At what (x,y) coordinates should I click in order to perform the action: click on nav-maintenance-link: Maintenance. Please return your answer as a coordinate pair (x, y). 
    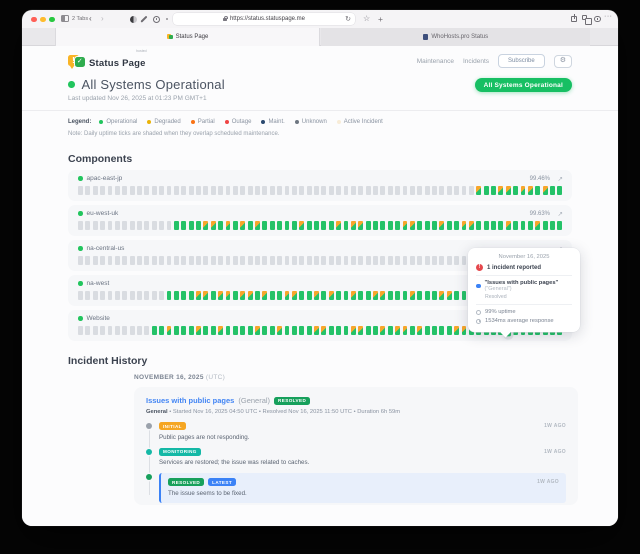
    Looking at the image, I should click on (435, 61).